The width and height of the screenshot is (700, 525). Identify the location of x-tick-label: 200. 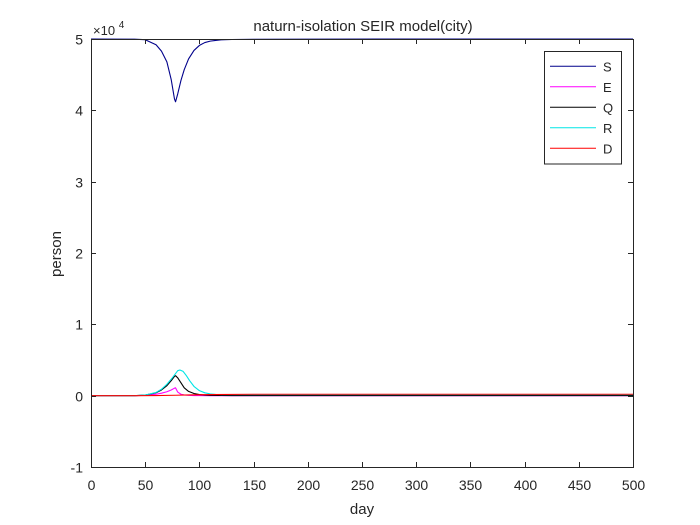
(309, 485).